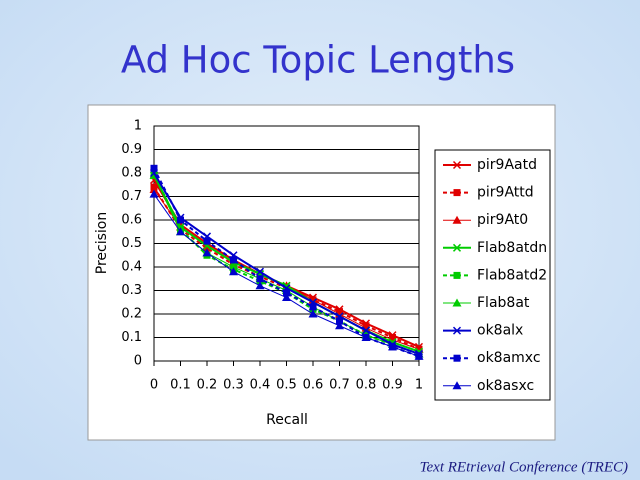 The image size is (640, 480). I want to click on x-tick-label: 0.6, so click(313, 385).